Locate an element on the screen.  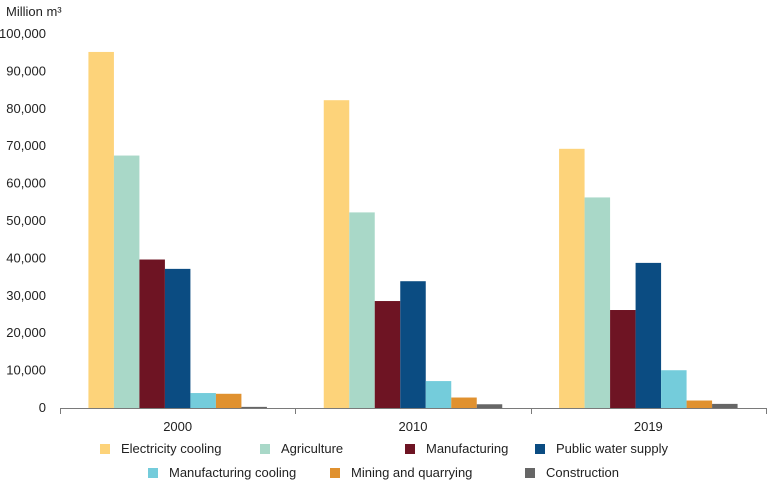
legend-label: Construction is located at coordinates (582, 472).